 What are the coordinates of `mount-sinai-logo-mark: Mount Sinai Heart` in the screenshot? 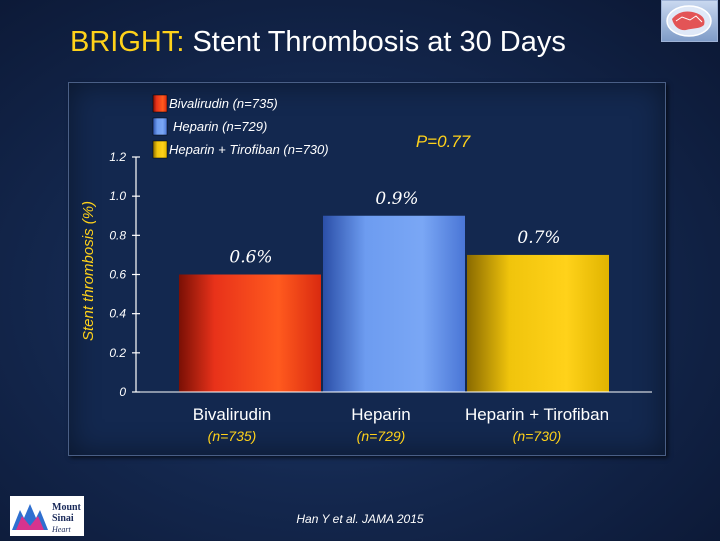 It's located at (47, 518).